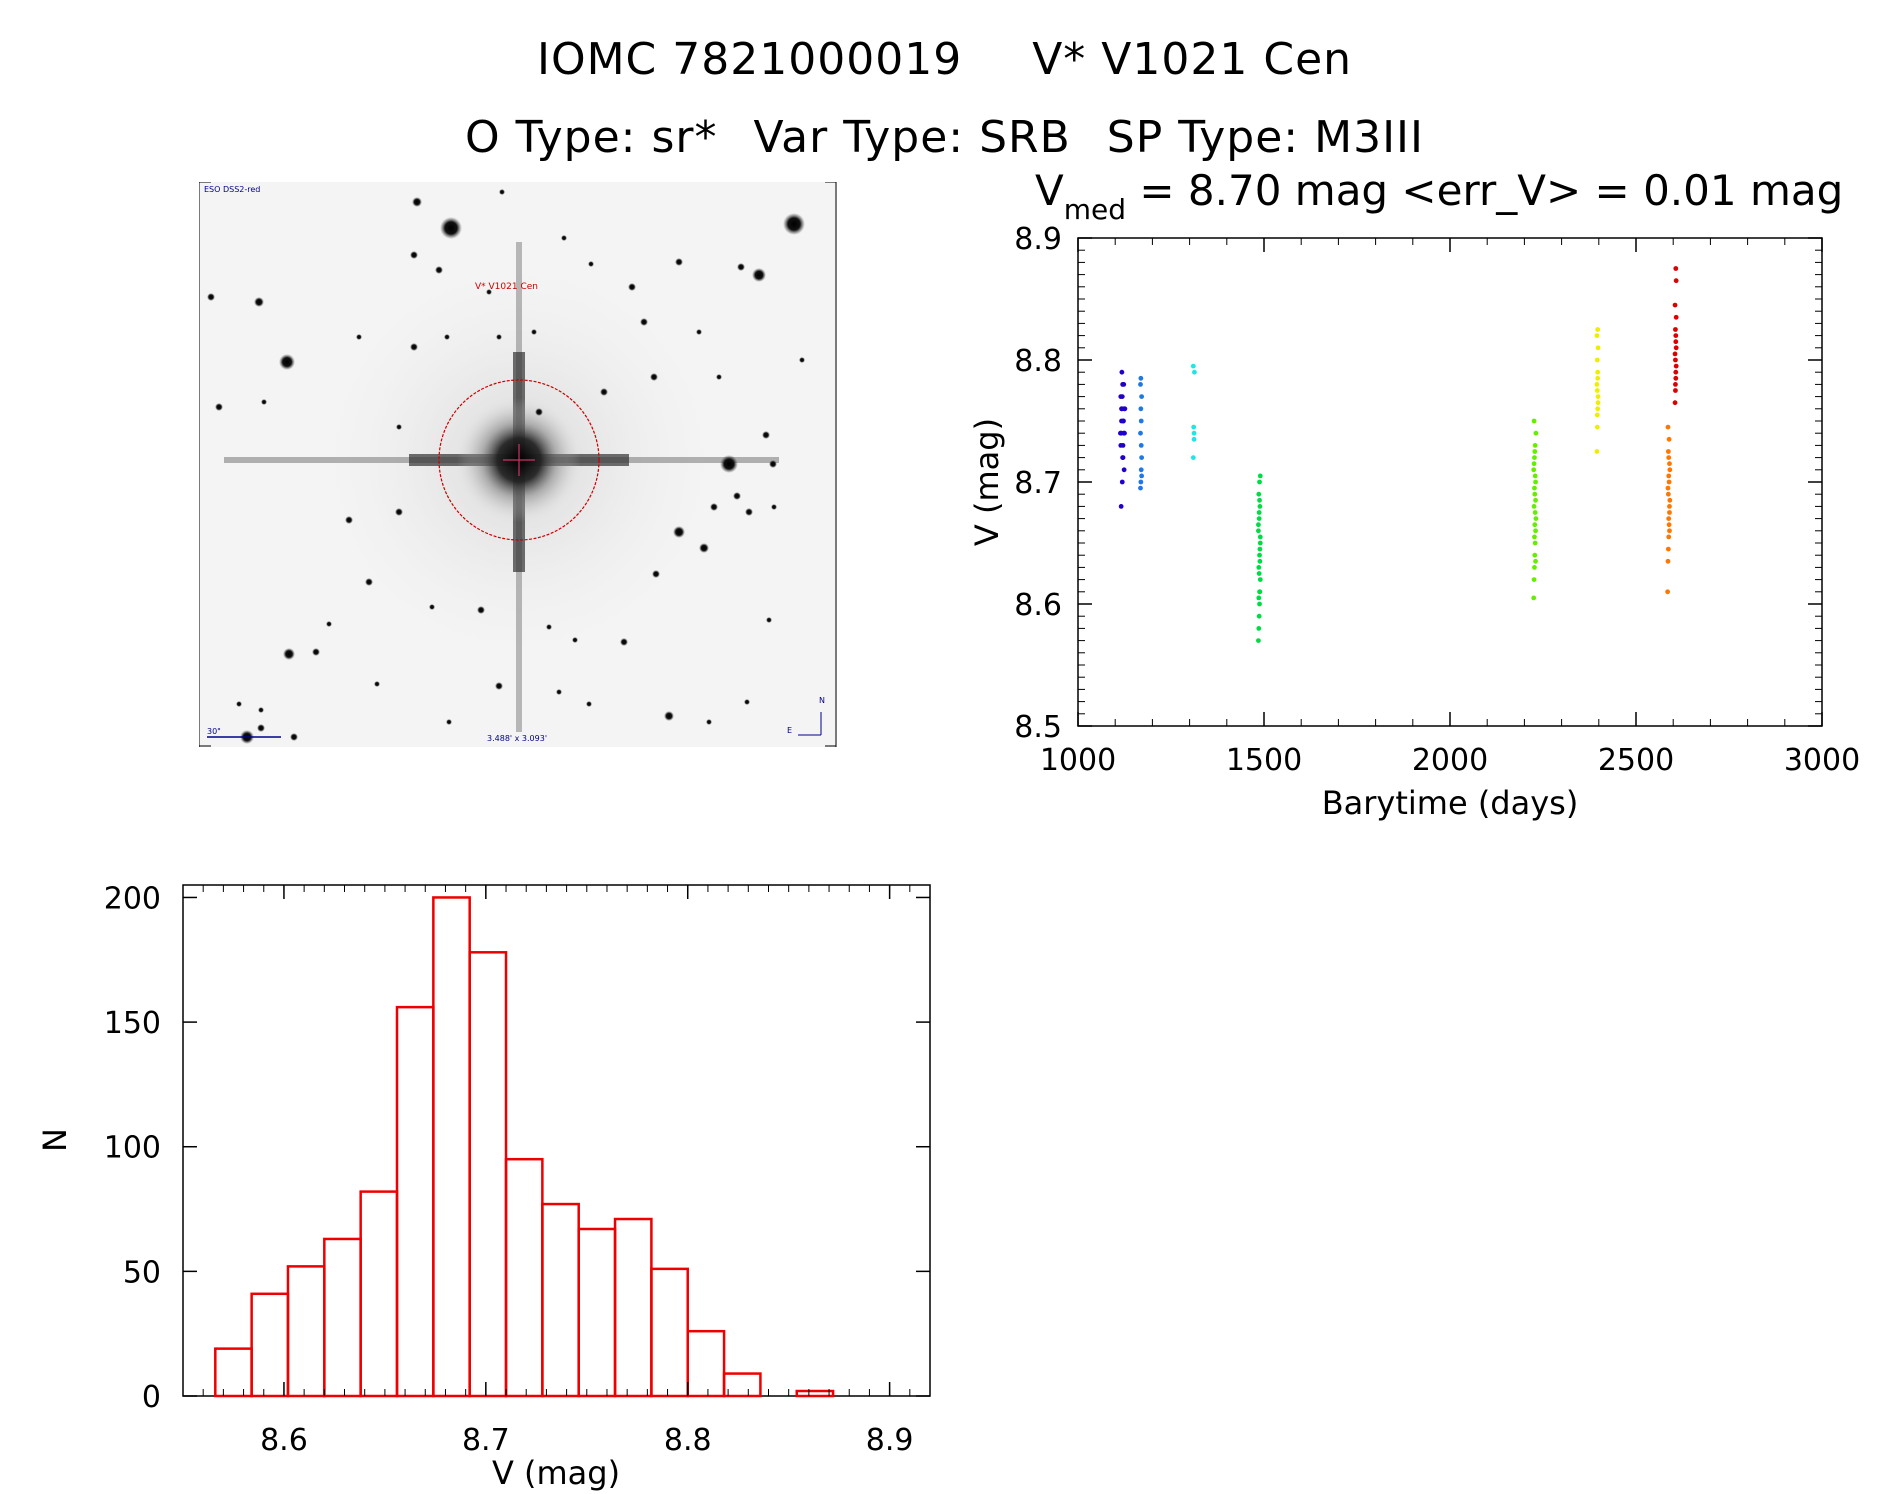 The image size is (1889, 1494). What do you see at coordinates (232, 189) in the screenshot?
I see `survey-label: ESO DSS2-red` at bounding box center [232, 189].